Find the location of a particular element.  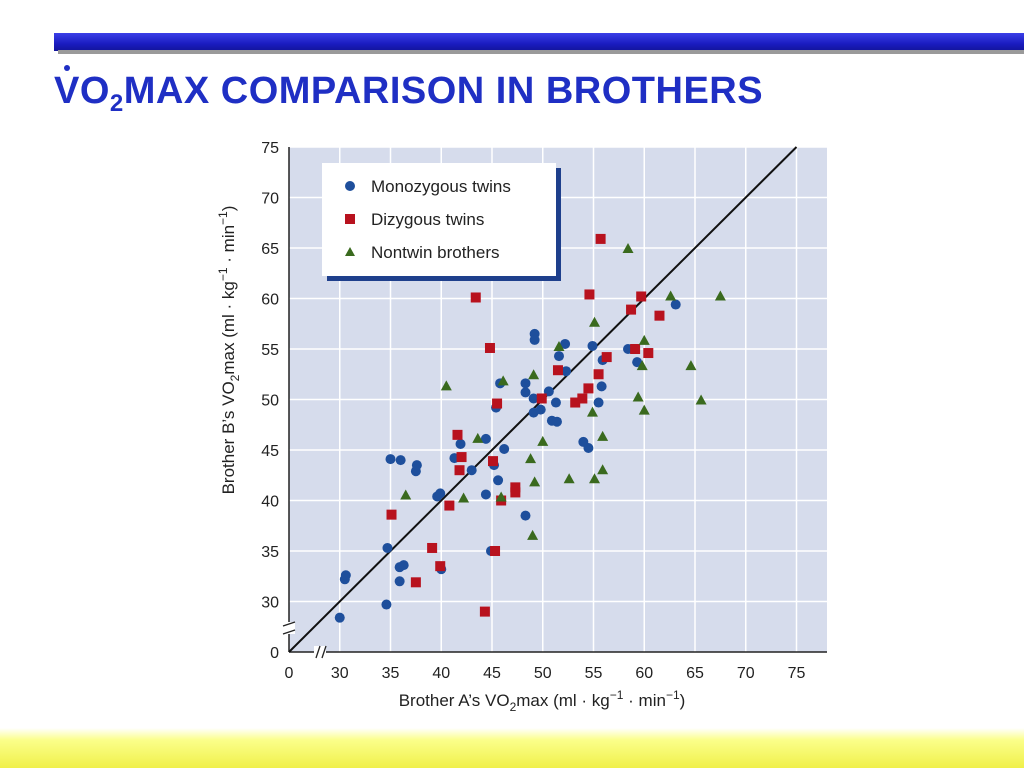

x-axis-label: Brother A’s VO2max (ml · kg−1 · min−1) is located at coordinates (542, 701).